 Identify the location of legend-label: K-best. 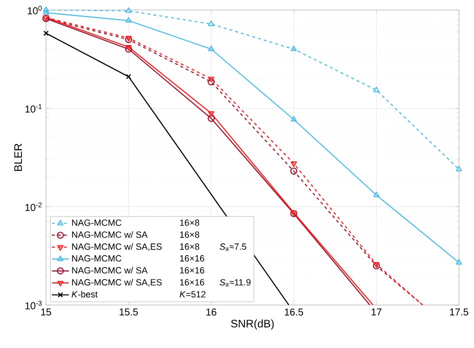
(85, 294).